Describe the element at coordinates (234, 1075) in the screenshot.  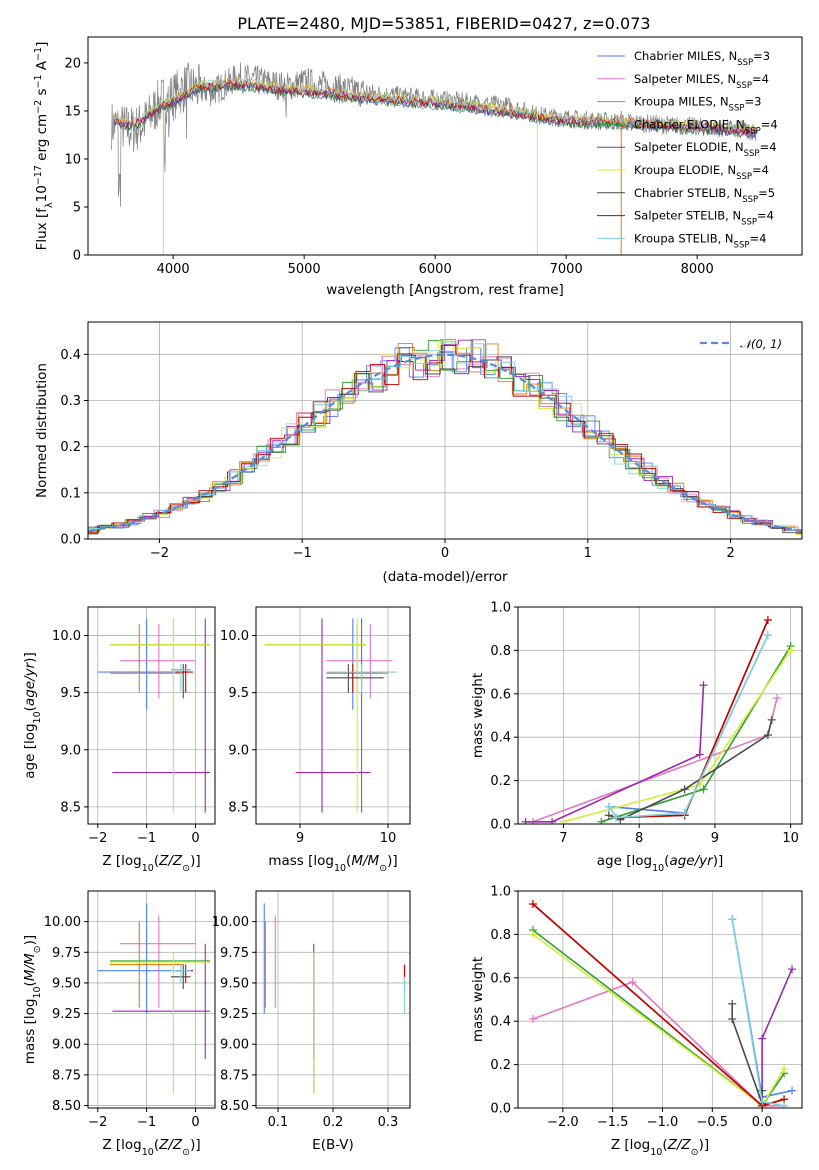
I see `y-tick-label: 8.75` at that location.